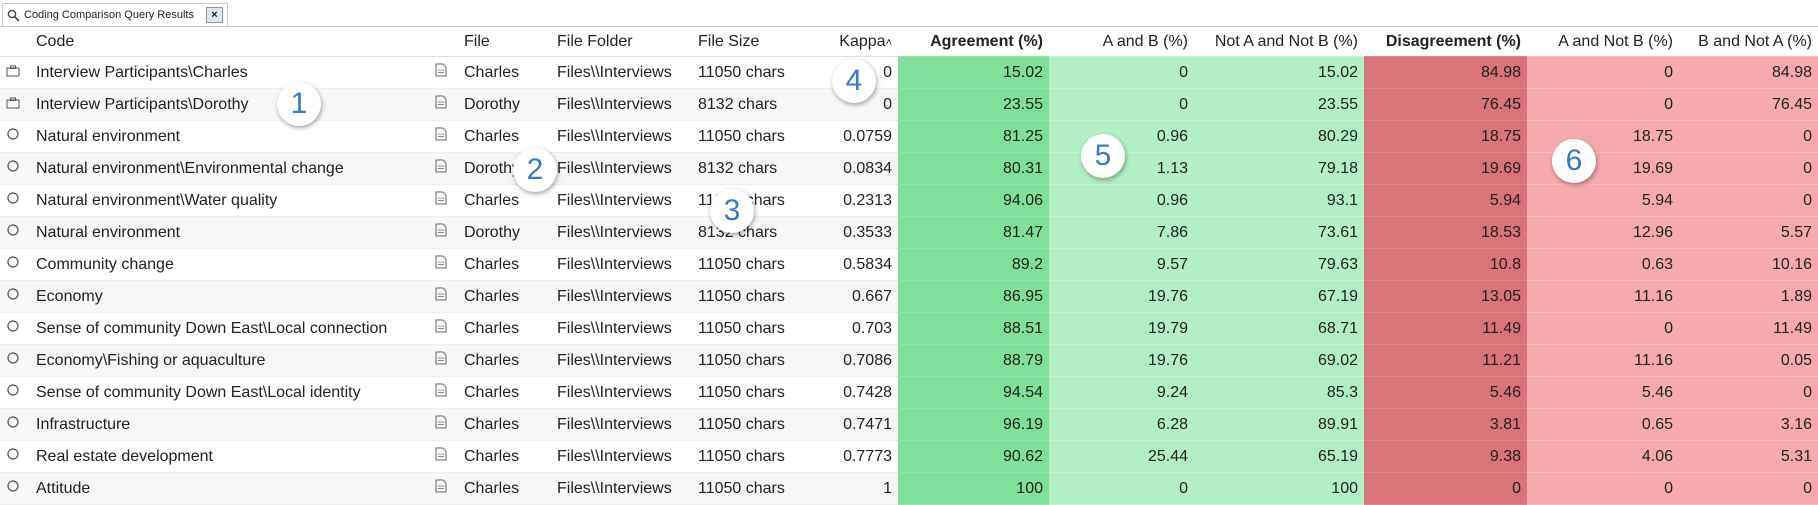  Describe the element at coordinates (854, 136) in the screenshot. I see `cell: 0.0759` at that location.